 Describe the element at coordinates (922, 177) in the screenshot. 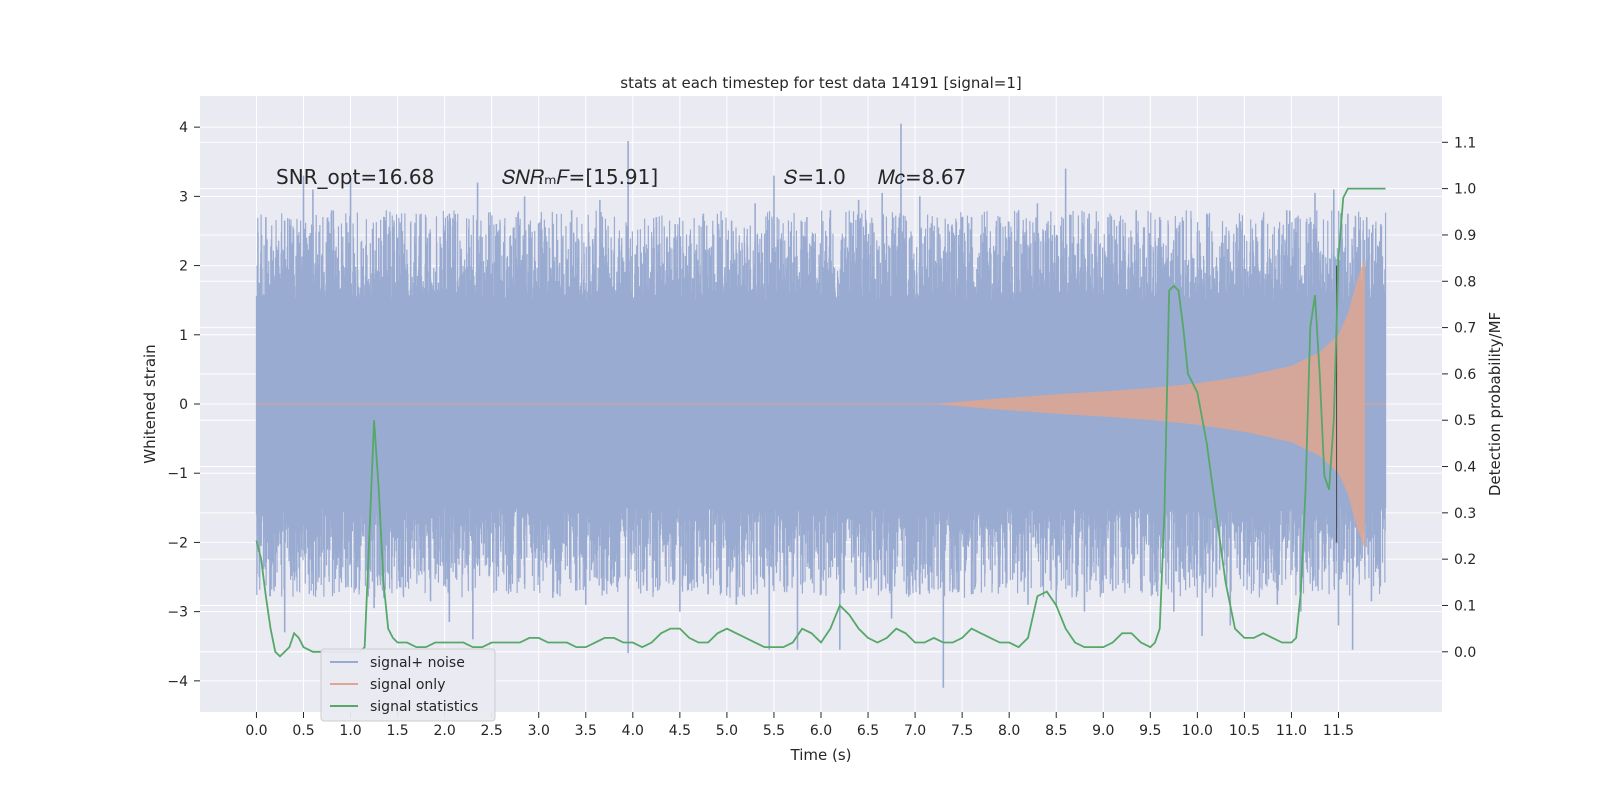

I see `annotation-mc: 𝑀𝑐=8.67` at that location.